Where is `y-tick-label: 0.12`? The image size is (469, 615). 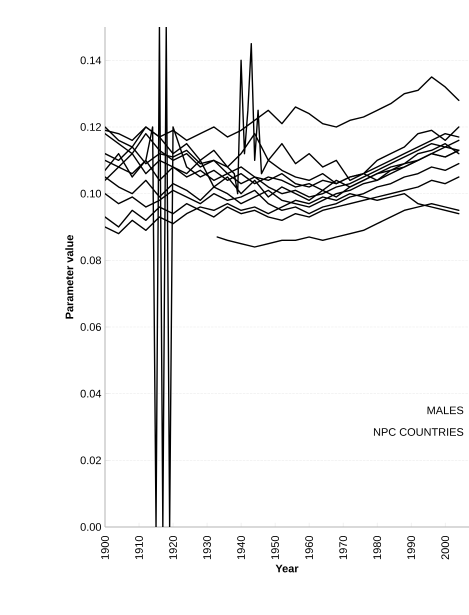
y-tick-label: 0.12 is located at coordinates (90, 127).